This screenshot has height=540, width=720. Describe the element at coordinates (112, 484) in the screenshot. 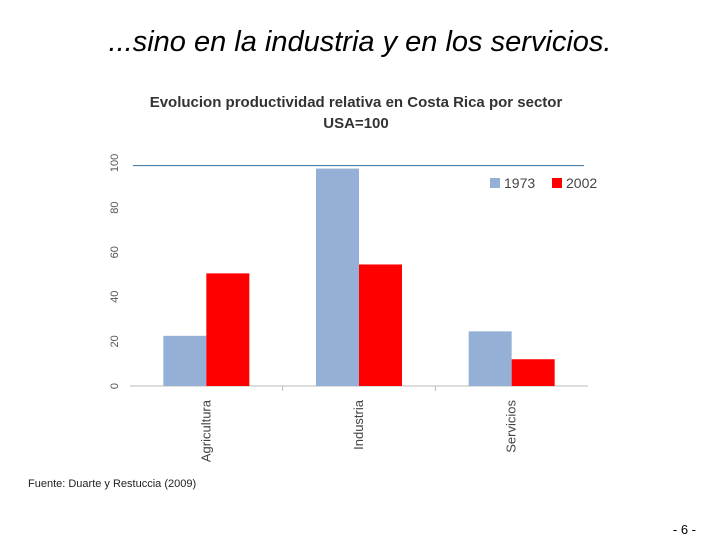

I see `source-note: Fuente: Duarte y Restuccia (2009)` at that location.